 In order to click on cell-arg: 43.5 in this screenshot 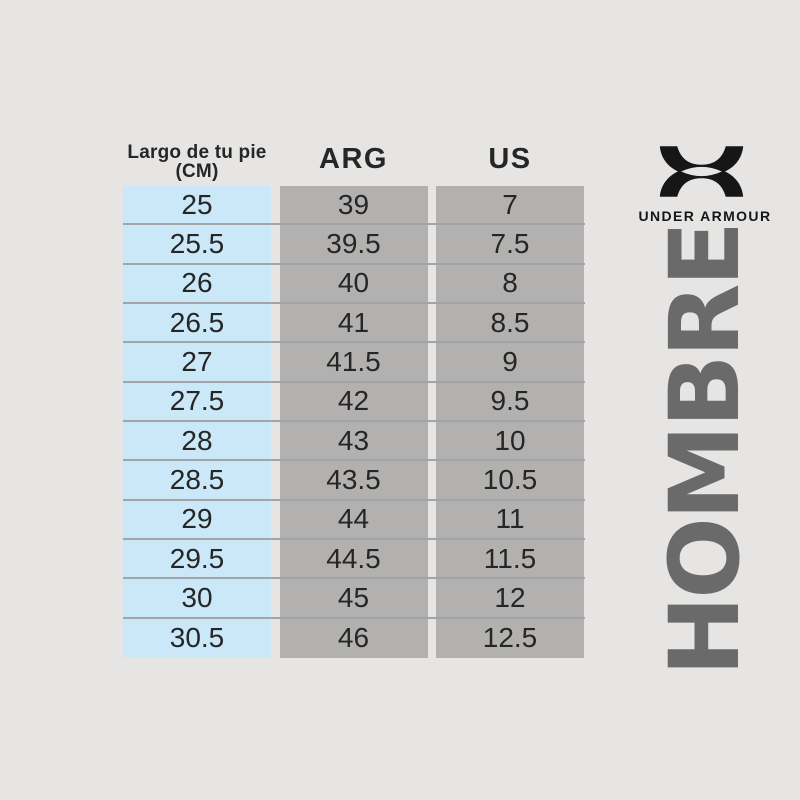, I will do `click(353, 480)`.